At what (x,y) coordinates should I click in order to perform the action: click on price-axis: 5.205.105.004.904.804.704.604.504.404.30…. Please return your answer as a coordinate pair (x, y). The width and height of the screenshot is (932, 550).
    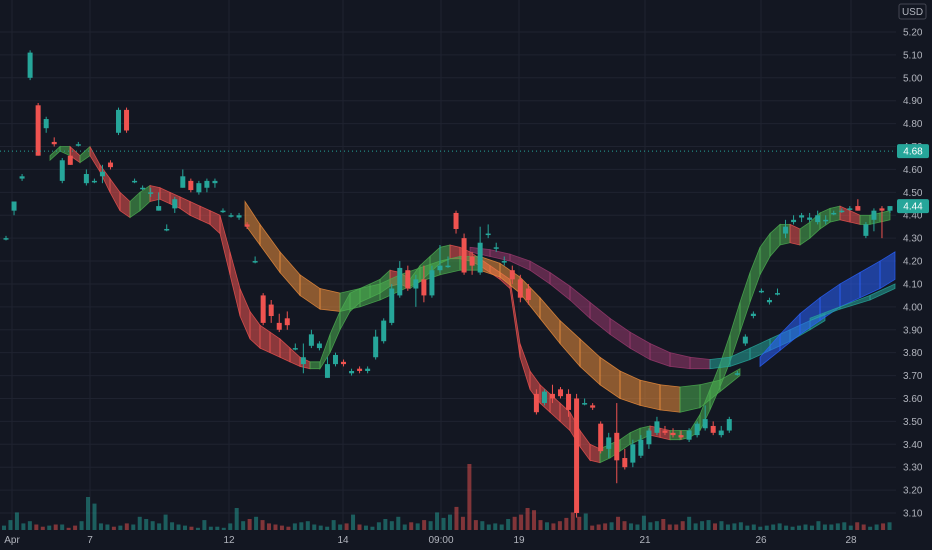
    Looking at the image, I should click on (913, 274).